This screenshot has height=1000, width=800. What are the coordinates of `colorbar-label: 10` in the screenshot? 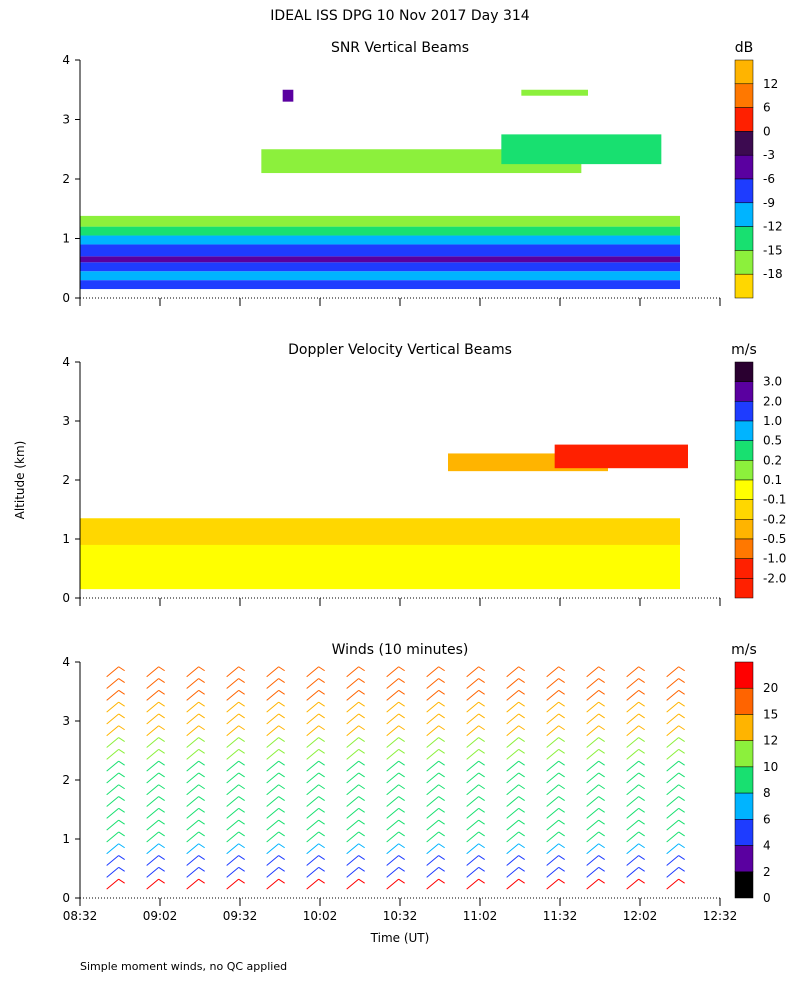 It's located at (770, 767).